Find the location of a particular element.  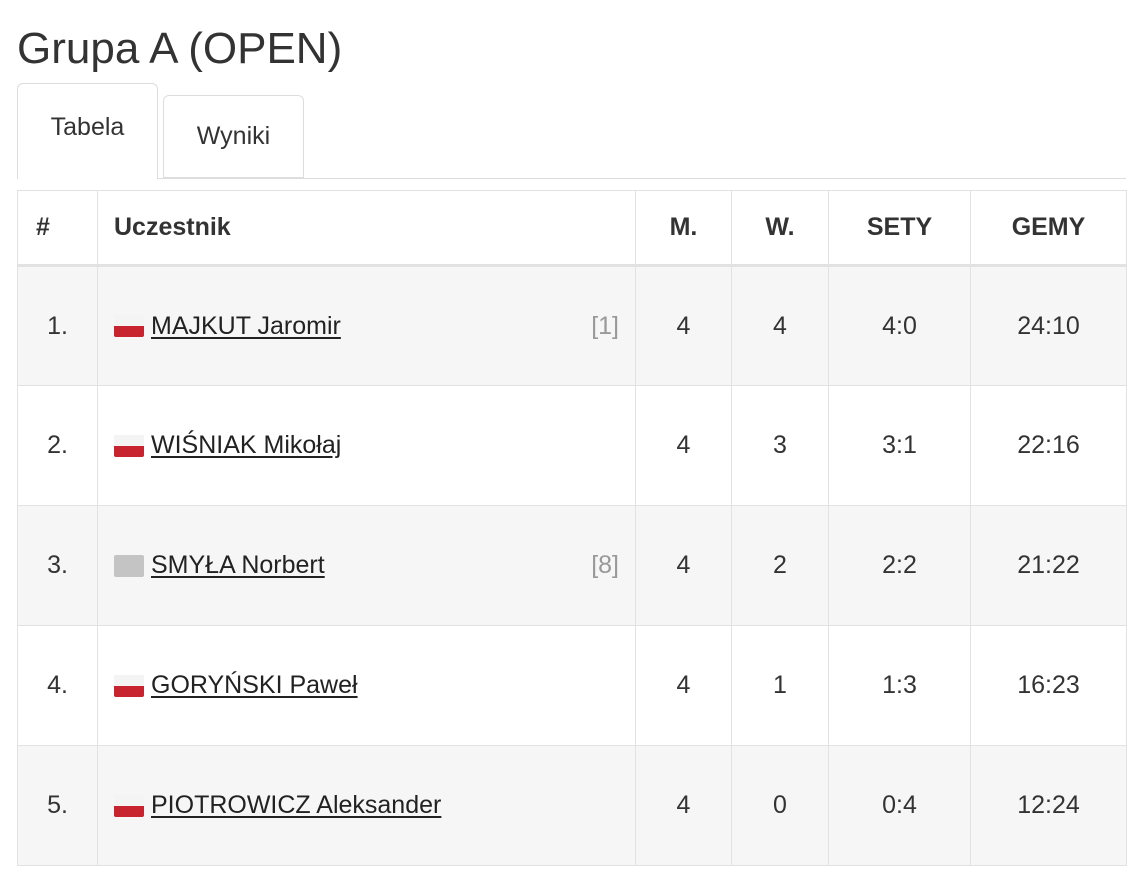

table-row: 2. WIŚNIAK Mikołaj 4 3 3:1 22:16 is located at coordinates (572, 445).